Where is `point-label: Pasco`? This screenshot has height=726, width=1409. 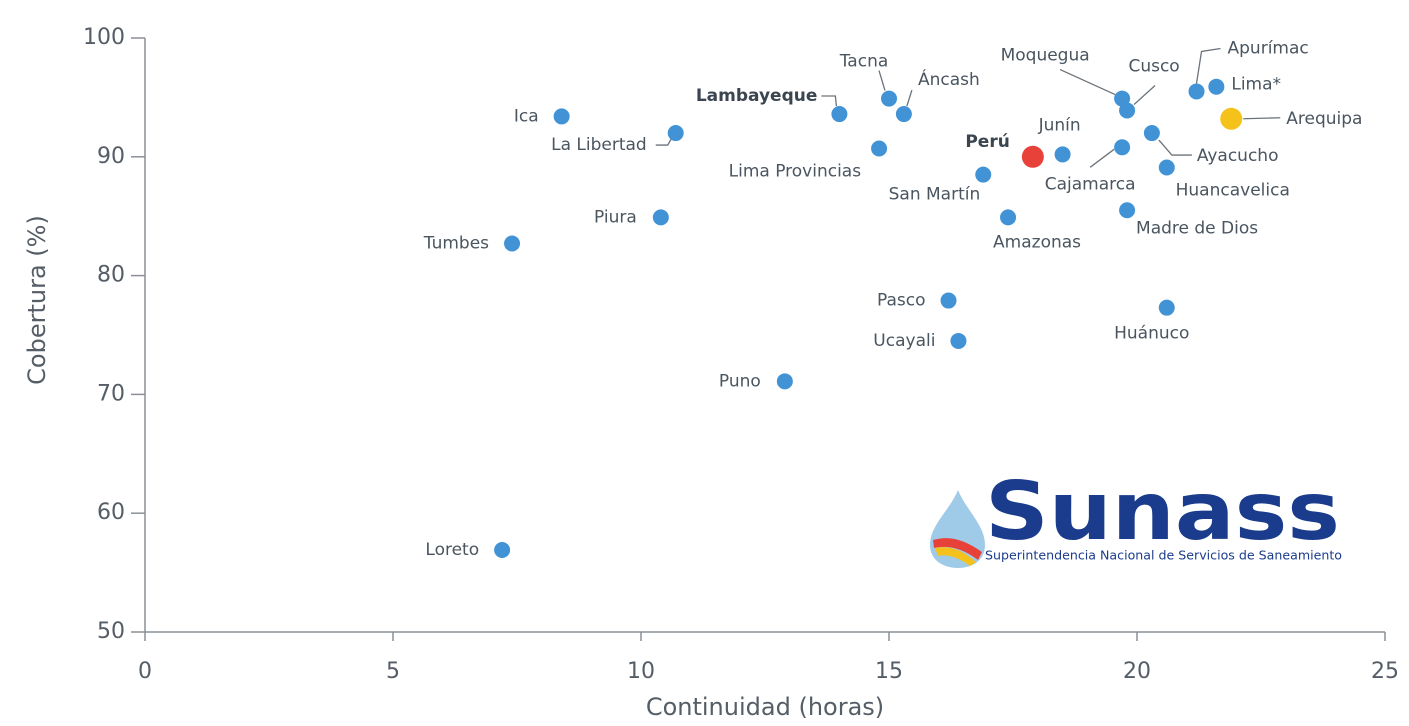 point-label: Pasco is located at coordinates (901, 301).